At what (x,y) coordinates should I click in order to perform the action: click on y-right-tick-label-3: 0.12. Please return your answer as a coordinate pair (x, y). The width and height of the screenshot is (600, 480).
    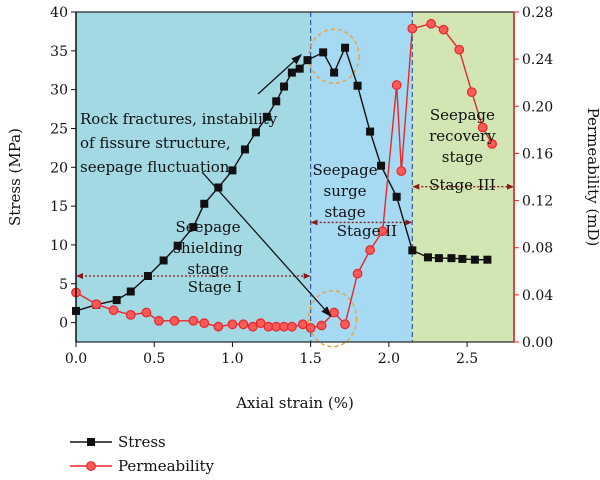
    Looking at the image, I should click on (537, 202).